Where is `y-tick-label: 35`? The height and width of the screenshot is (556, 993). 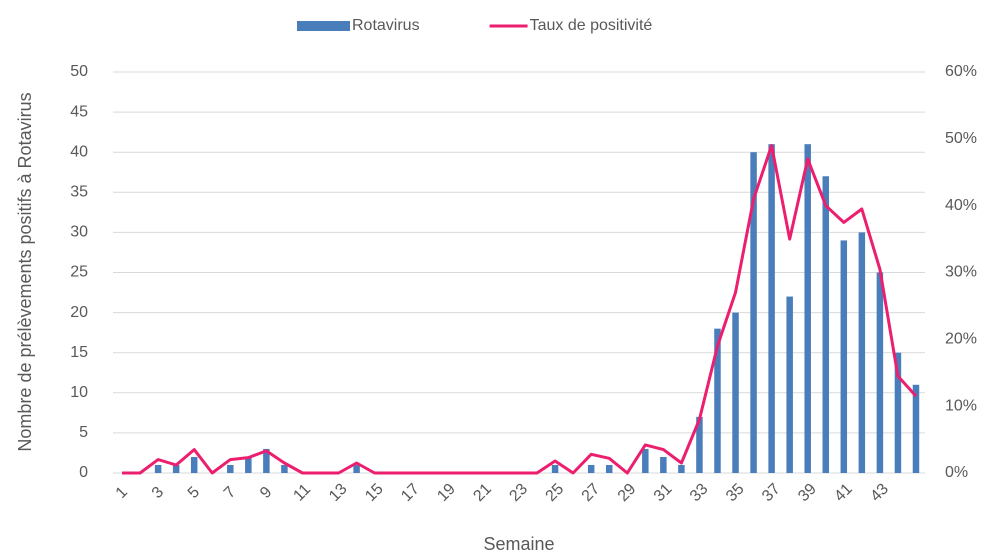 y-tick-label: 35 is located at coordinates (79, 192).